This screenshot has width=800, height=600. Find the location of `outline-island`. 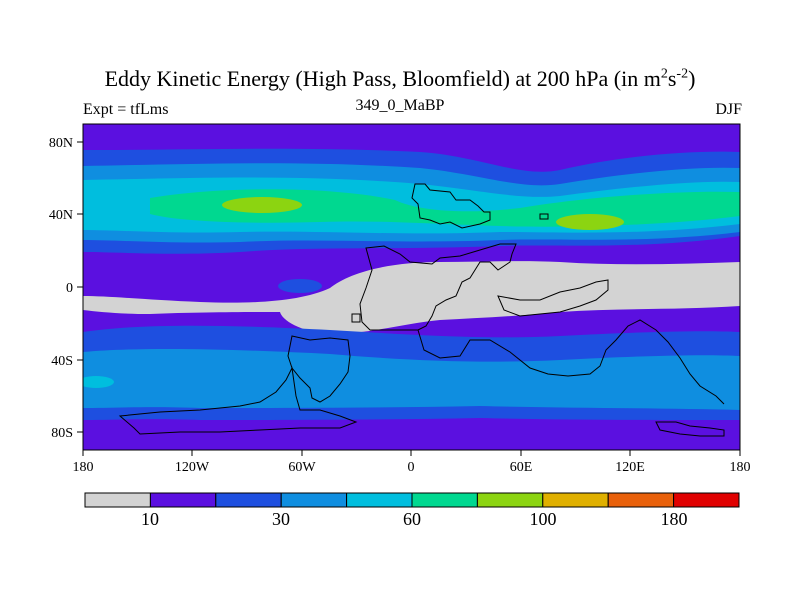

outline-island is located at coordinates (356, 318).